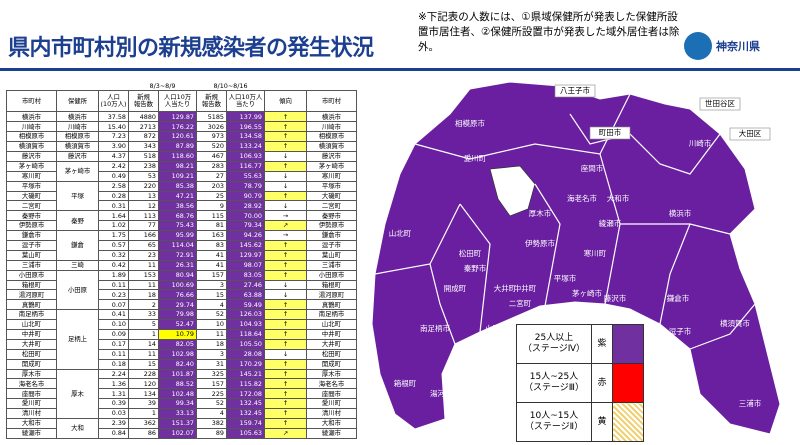 This screenshot has width=800, height=445. What do you see at coordinates (211, 285) in the screenshot?
I see `reports: 3` at bounding box center [211, 285].